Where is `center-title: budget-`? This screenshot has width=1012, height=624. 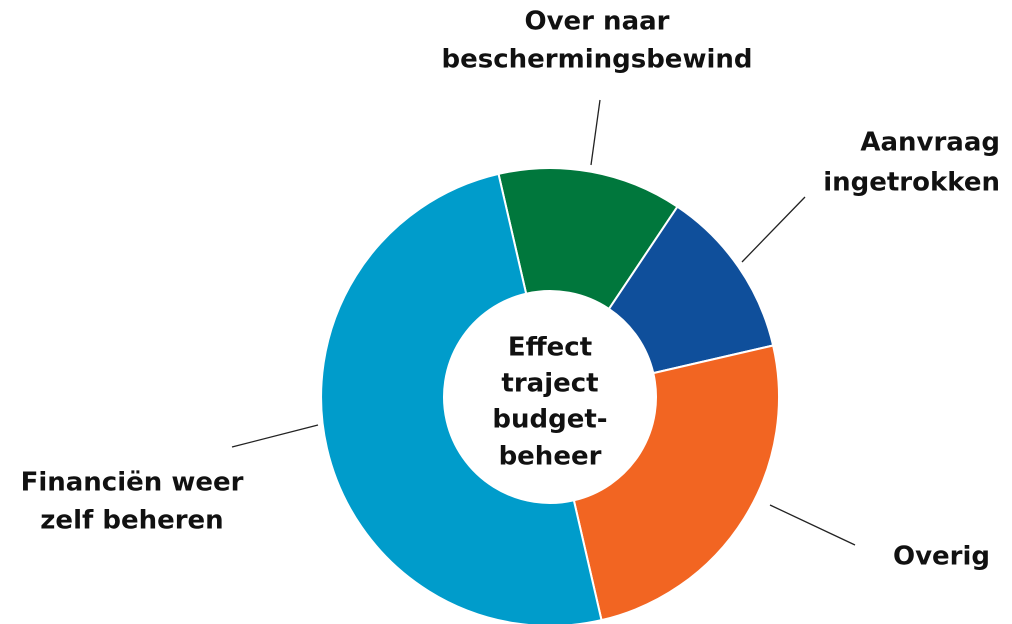 center-title: budget- is located at coordinates (549, 420).